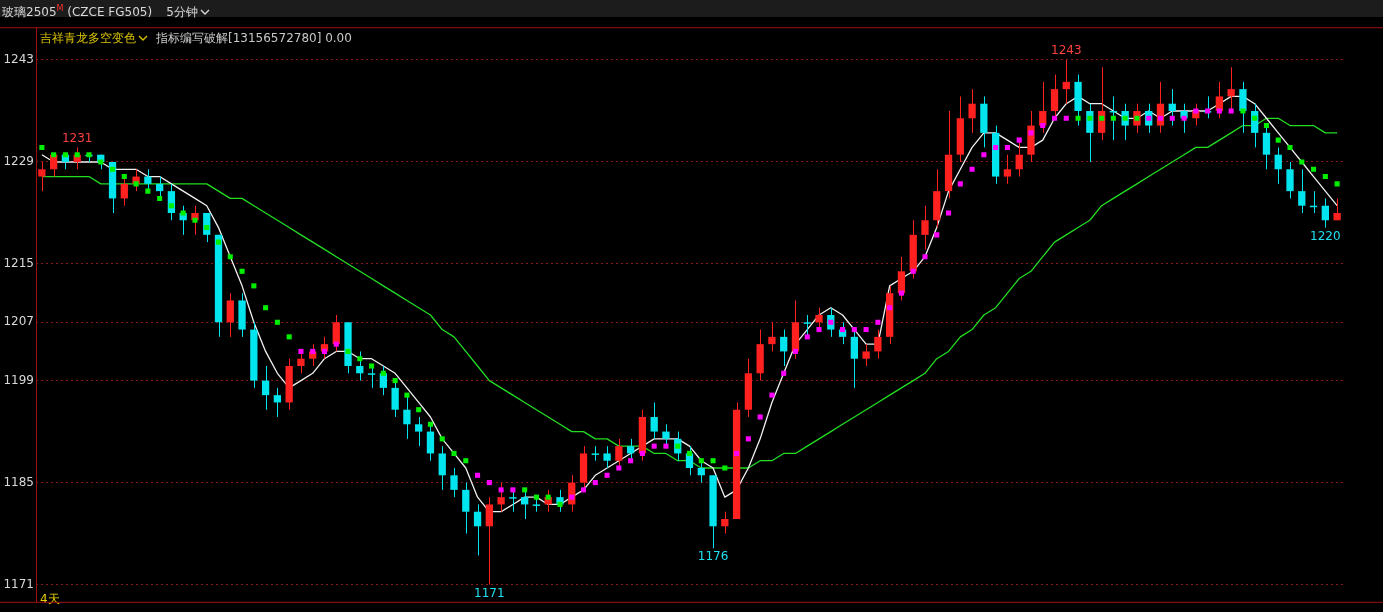  What do you see at coordinates (1325, 235) in the screenshot?
I see `annotation: 1220` at bounding box center [1325, 235].